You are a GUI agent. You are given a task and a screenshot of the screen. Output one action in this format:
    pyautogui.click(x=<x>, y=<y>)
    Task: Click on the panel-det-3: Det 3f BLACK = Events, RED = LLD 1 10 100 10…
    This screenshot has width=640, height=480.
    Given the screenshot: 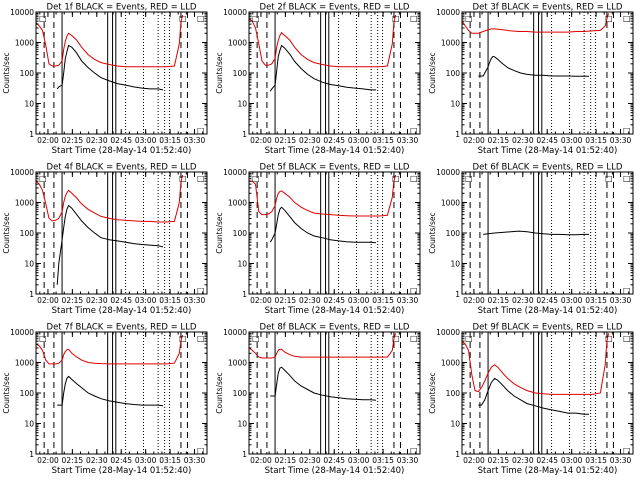 What is the action you would take?
    pyautogui.click(x=531, y=79)
    